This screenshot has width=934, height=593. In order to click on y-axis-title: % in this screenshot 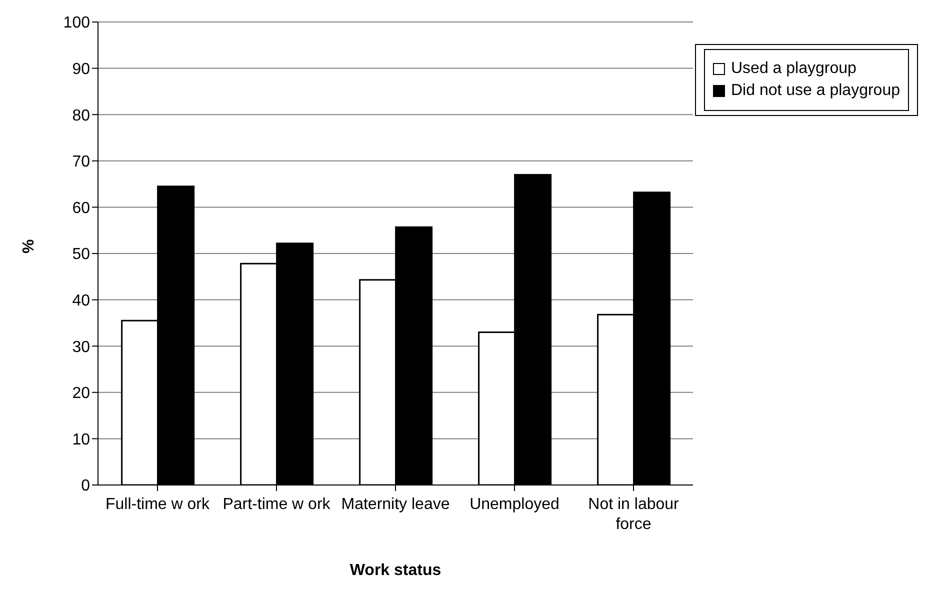, I will do `click(29, 246)`.